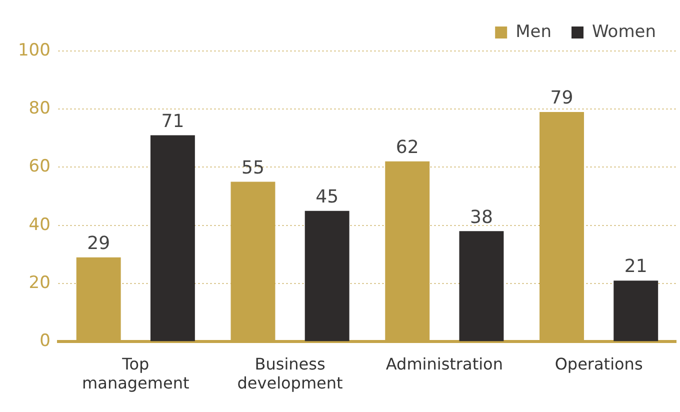 This screenshot has height=412, width=680. I want to click on data-label: 71, so click(172, 121).